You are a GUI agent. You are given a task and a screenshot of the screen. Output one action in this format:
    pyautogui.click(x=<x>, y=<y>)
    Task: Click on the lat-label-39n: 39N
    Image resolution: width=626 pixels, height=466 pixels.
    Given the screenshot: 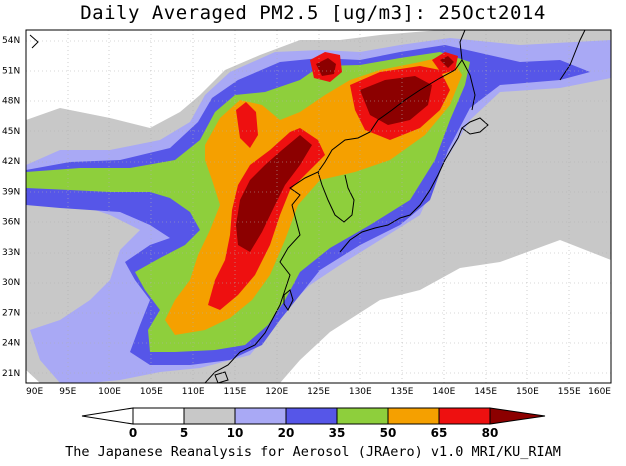 What is the action you would take?
    pyautogui.click(x=11, y=192)
    